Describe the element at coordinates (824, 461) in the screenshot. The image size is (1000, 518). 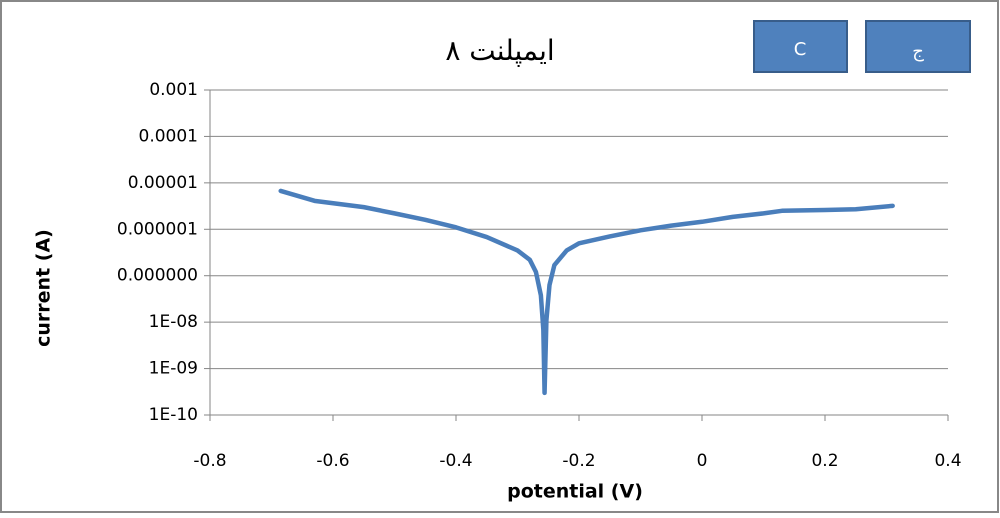
I see `x-tick-label: 0.2` at that location.